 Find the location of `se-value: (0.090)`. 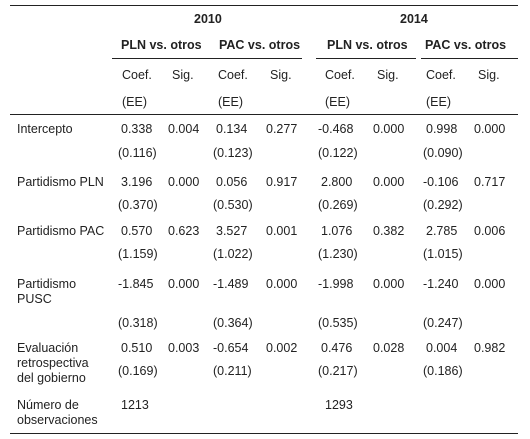

se-value: (0.090) is located at coordinates (443, 153).